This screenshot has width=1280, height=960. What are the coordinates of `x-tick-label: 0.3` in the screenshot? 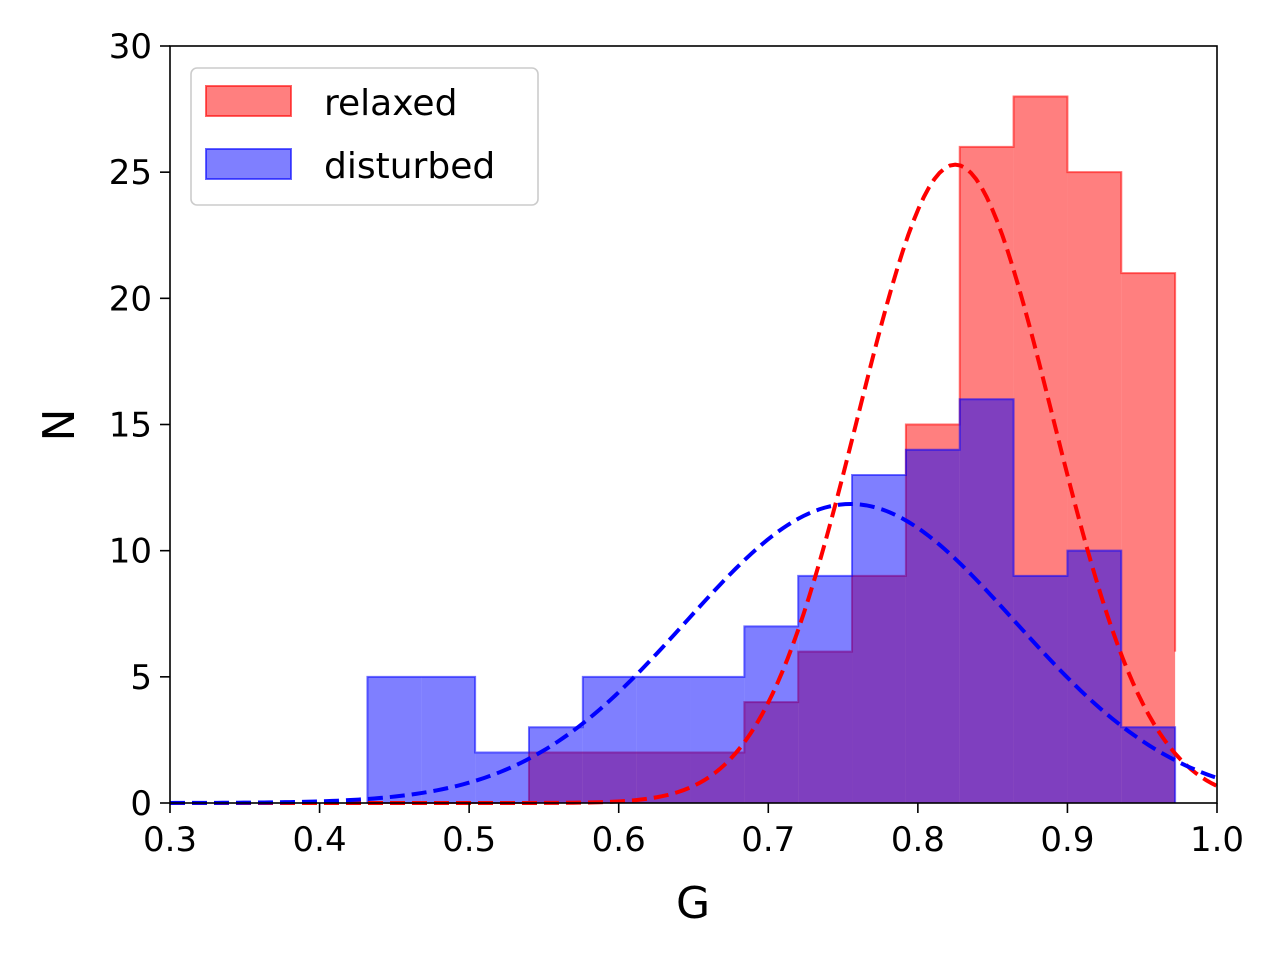 It's located at (170, 840).